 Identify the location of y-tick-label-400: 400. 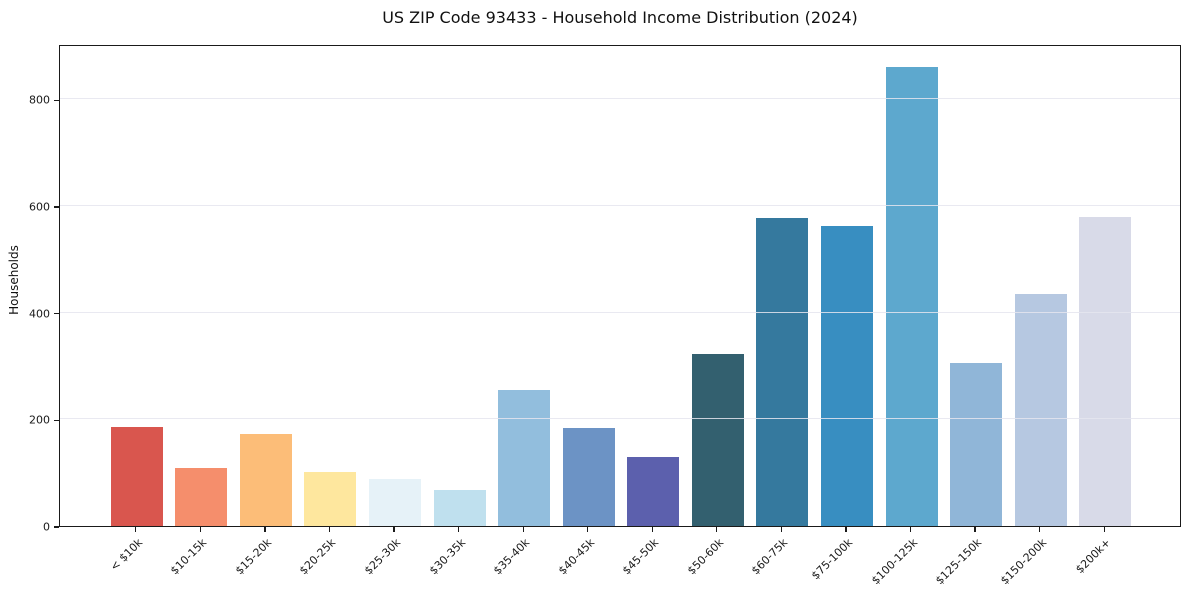
(39, 314).